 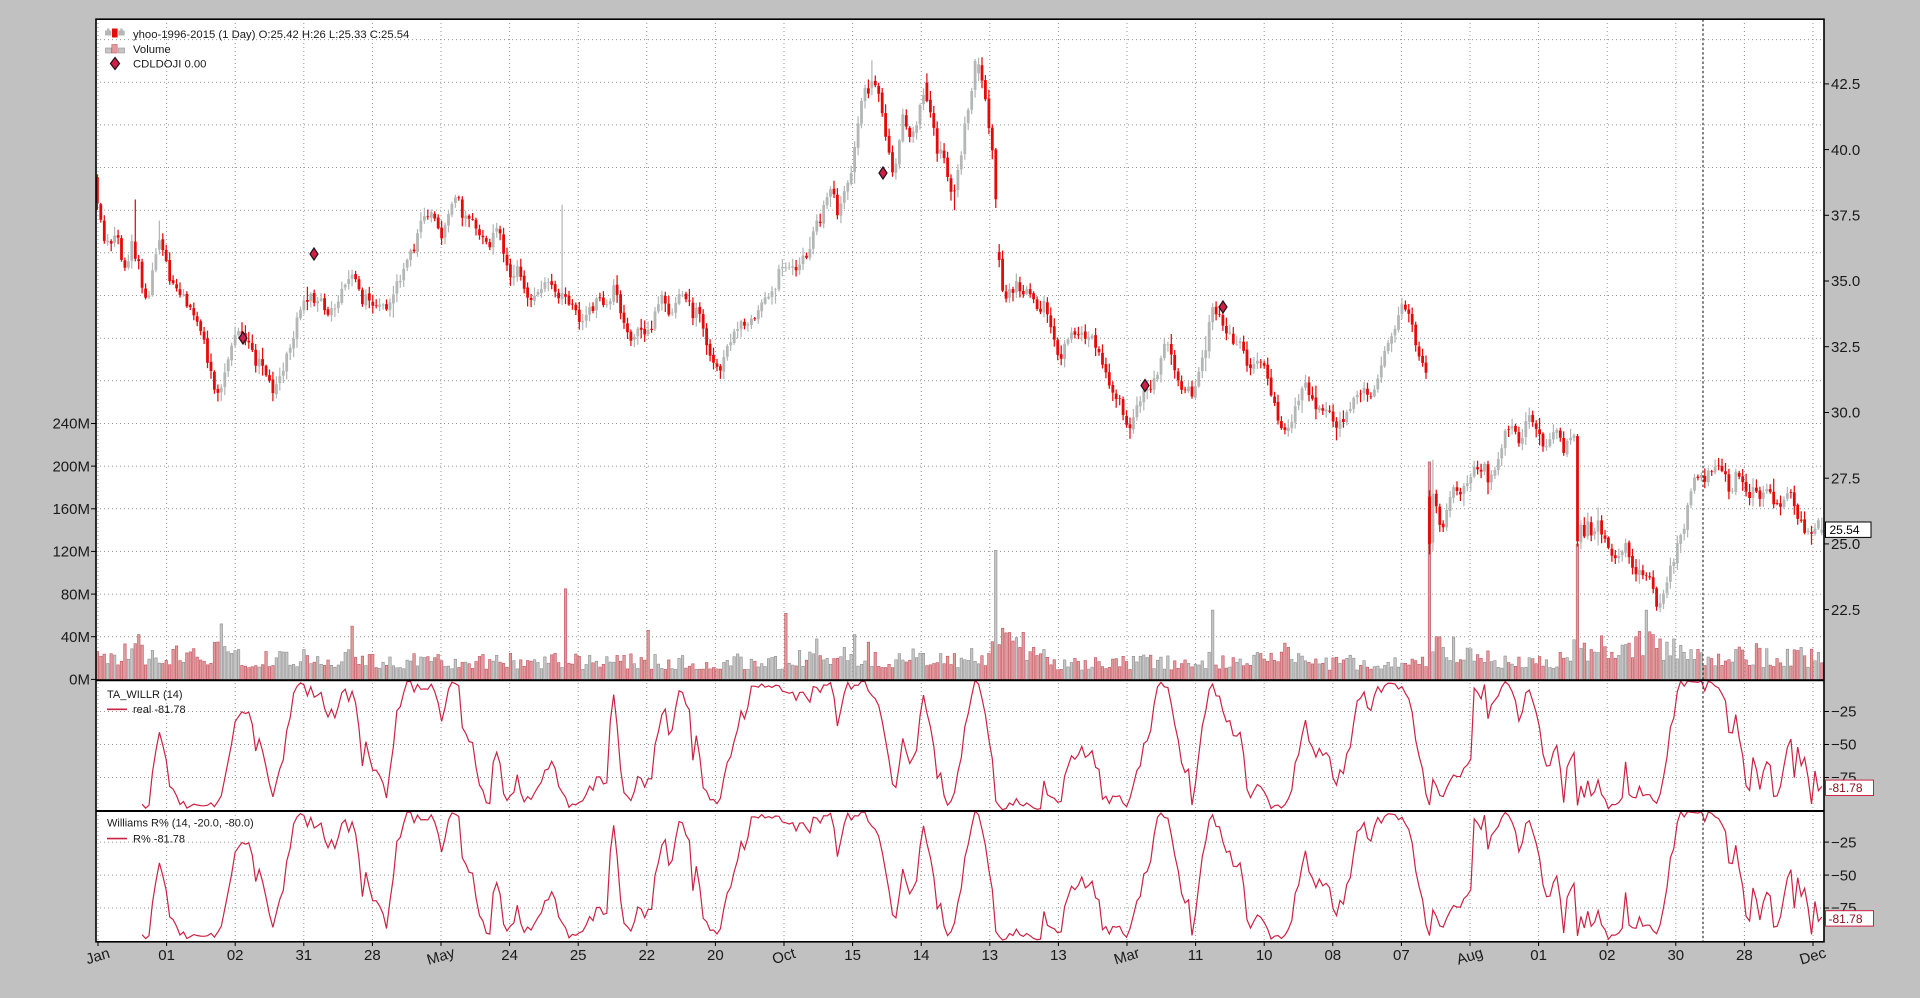 I want to click on svg-text: Volume, so click(x=152, y=50).